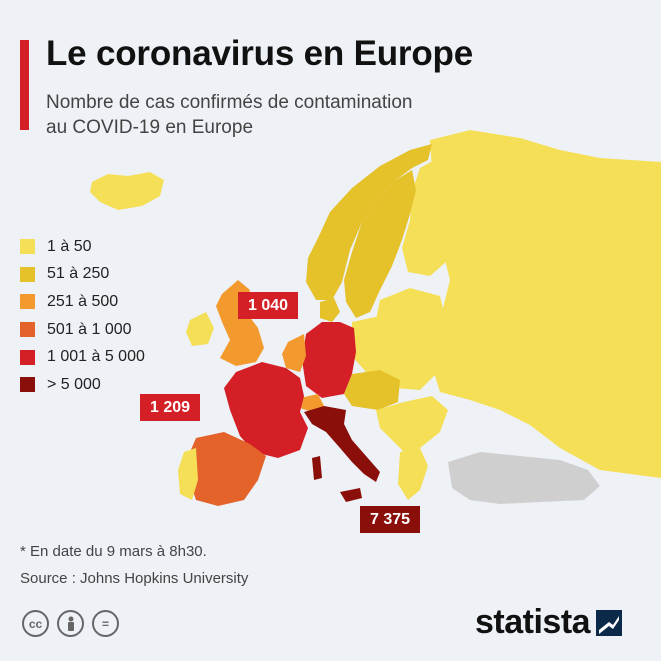  What do you see at coordinates (294, 353) in the screenshot?
I see `country-benelux` at bounding box center [294, 353].